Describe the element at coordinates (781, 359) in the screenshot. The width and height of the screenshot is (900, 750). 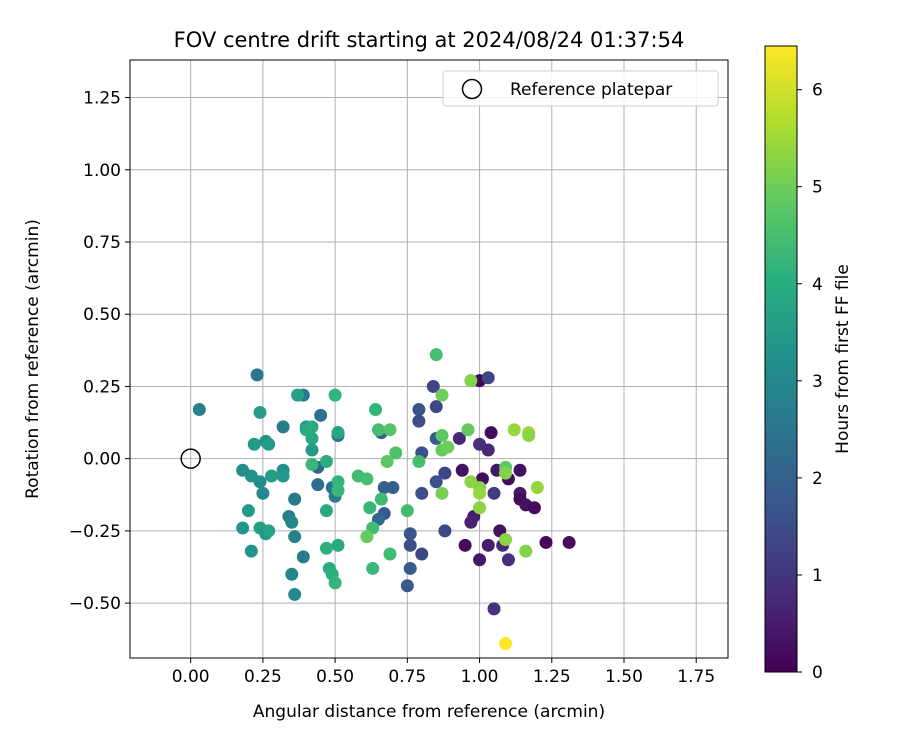
I see `colorbar-gradient` at that location.